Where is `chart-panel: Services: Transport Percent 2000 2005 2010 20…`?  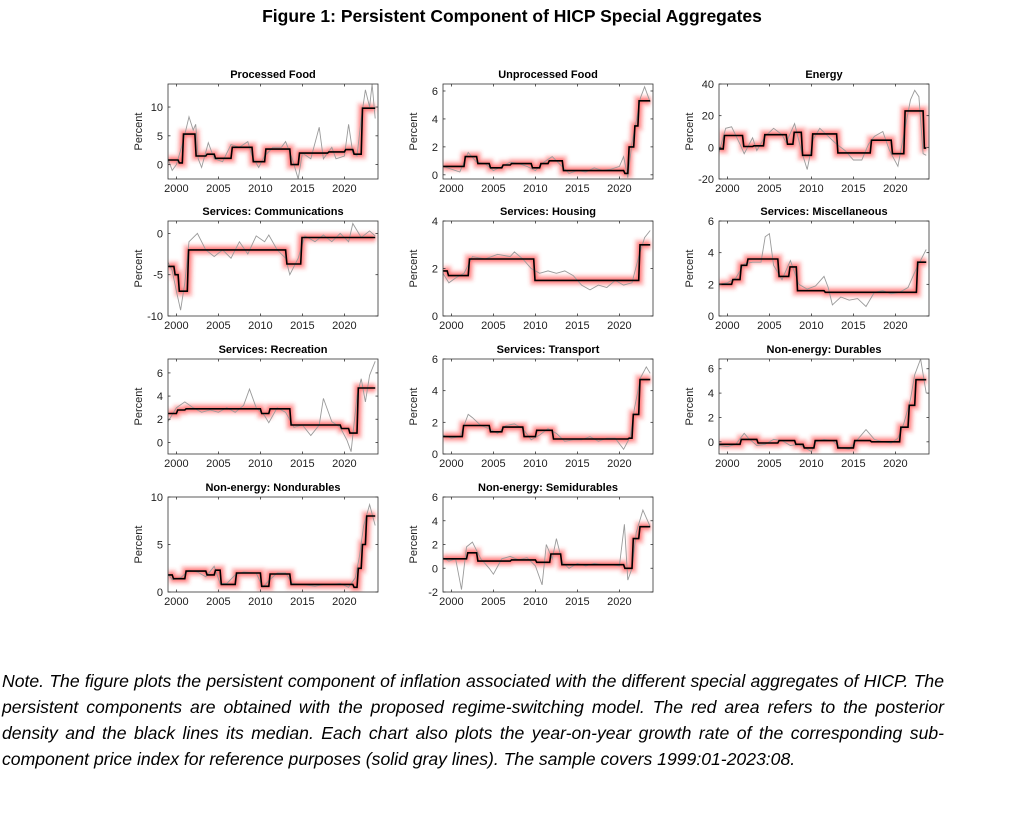
chart-panel: Services: Transport Percent 2000 2005 2010 20… is located at coordinates (533, 407).